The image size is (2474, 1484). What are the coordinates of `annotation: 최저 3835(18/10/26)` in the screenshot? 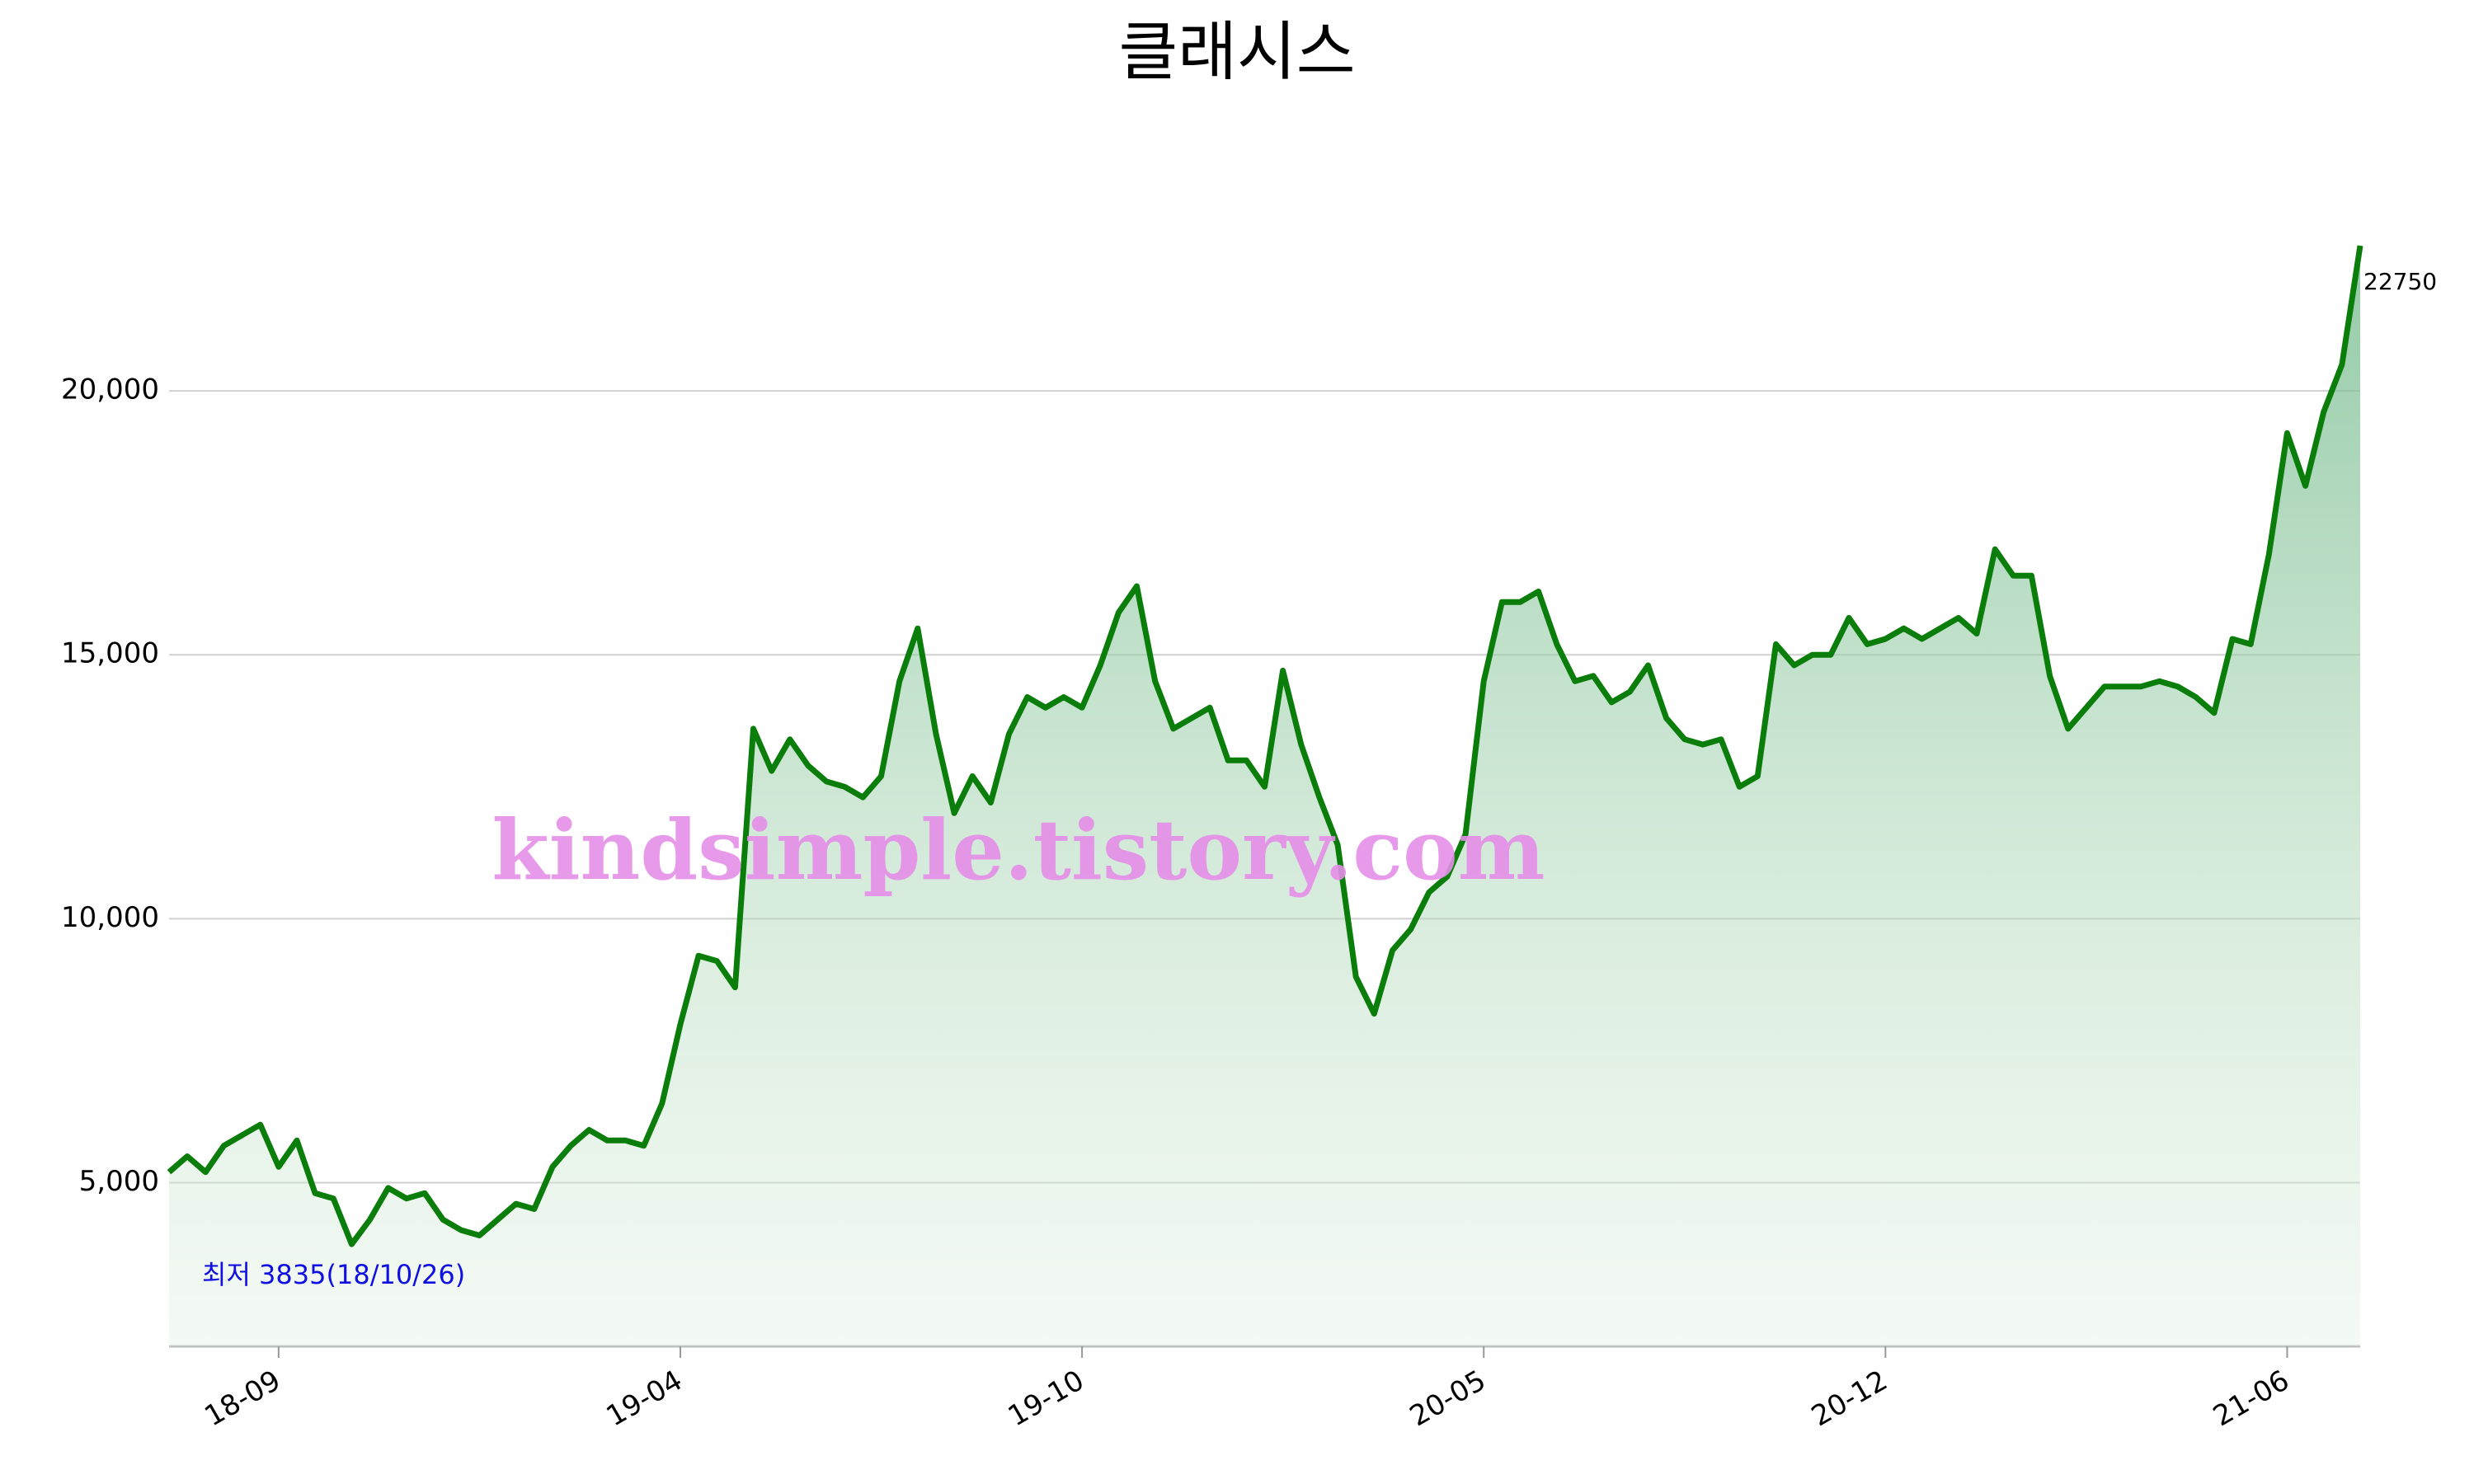 It's located at (333, 1274).